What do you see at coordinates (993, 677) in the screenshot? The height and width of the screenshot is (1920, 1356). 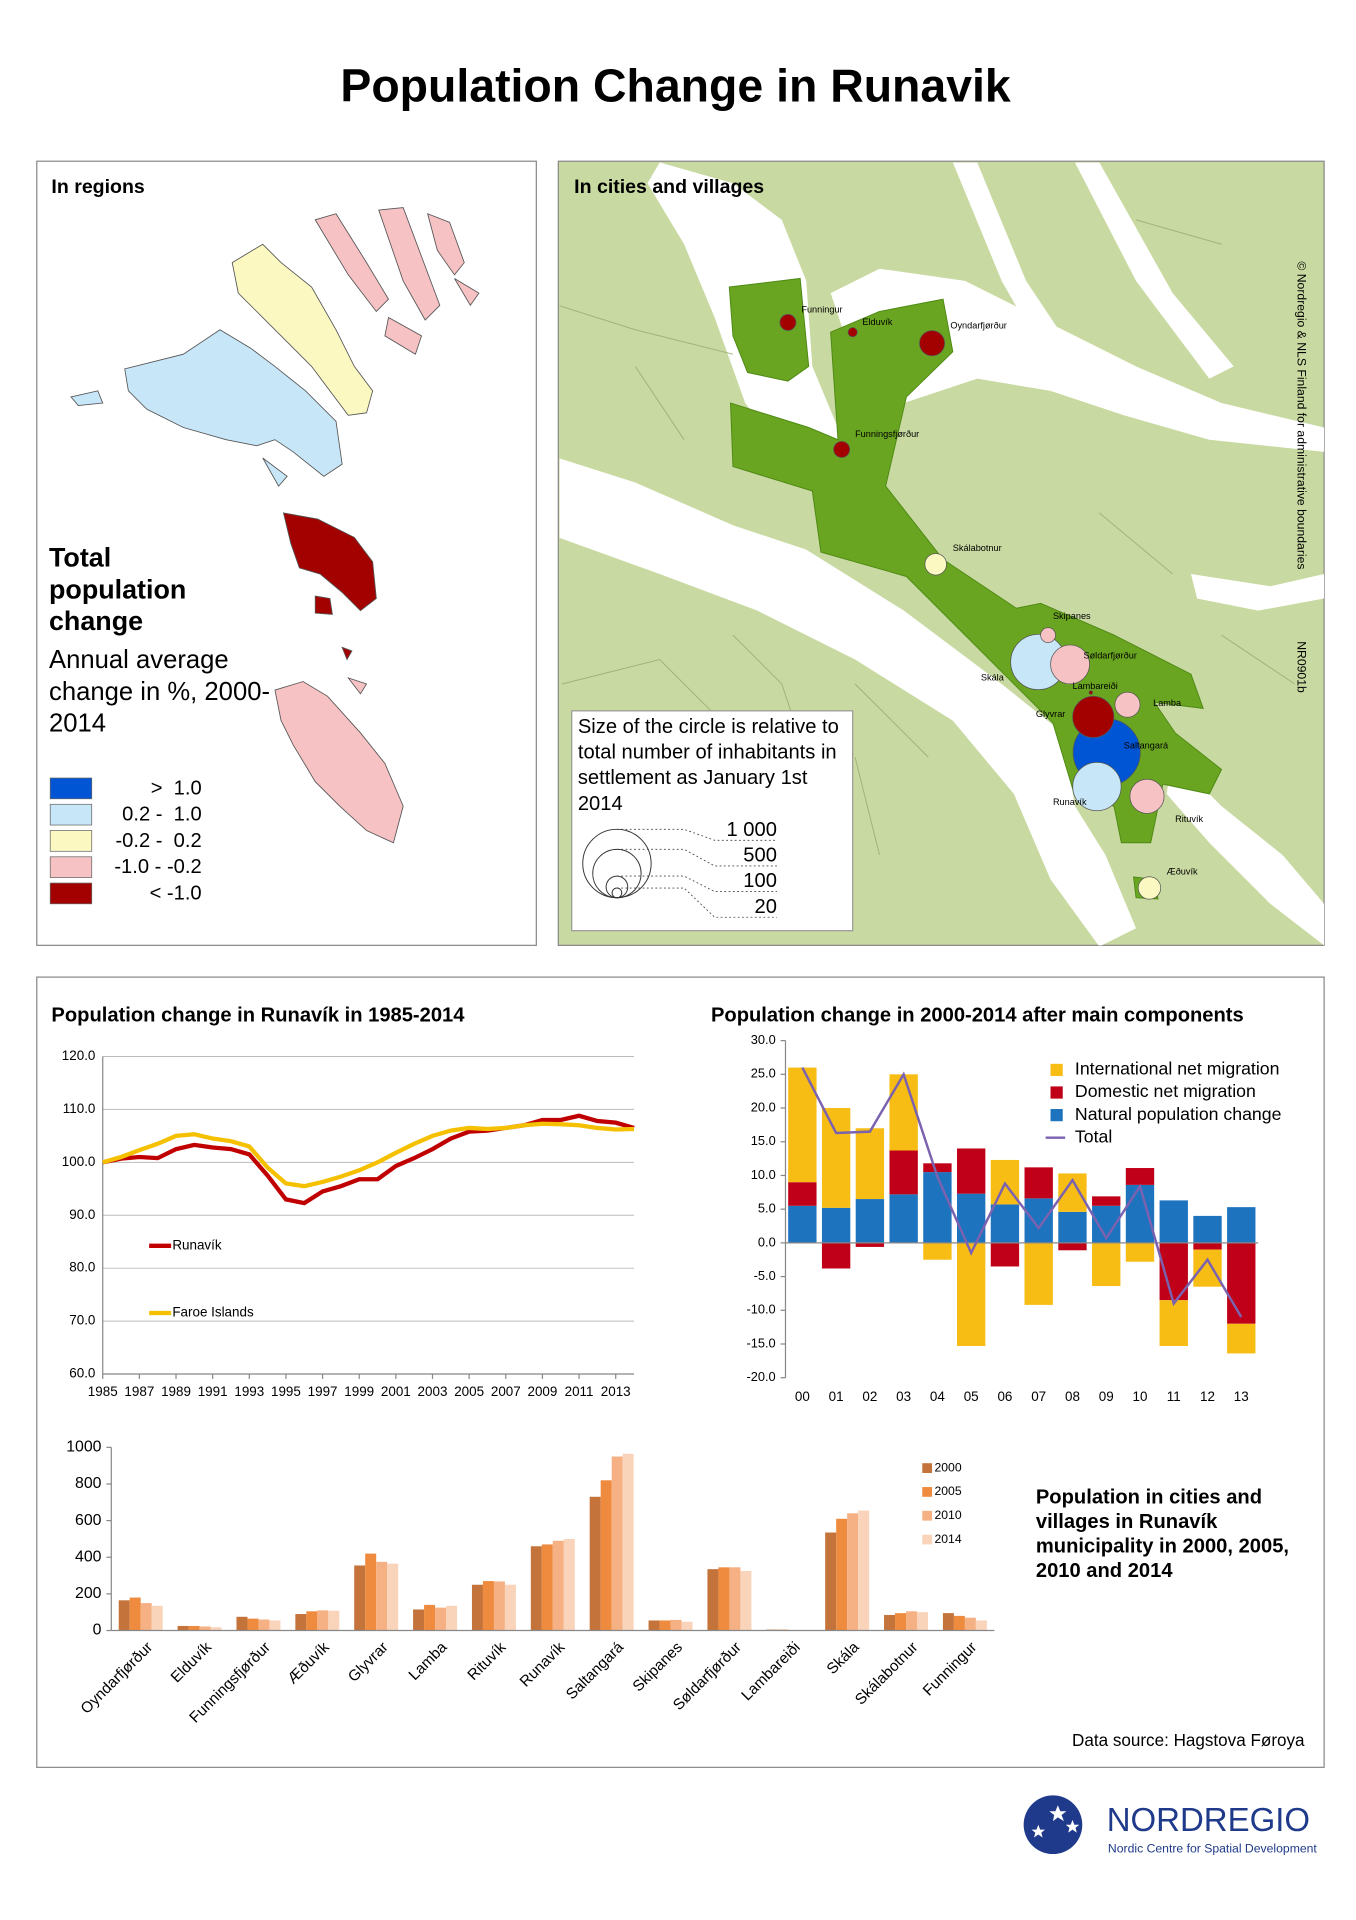 I see `settlement-label: Skála` at bounding box center [993, 677].